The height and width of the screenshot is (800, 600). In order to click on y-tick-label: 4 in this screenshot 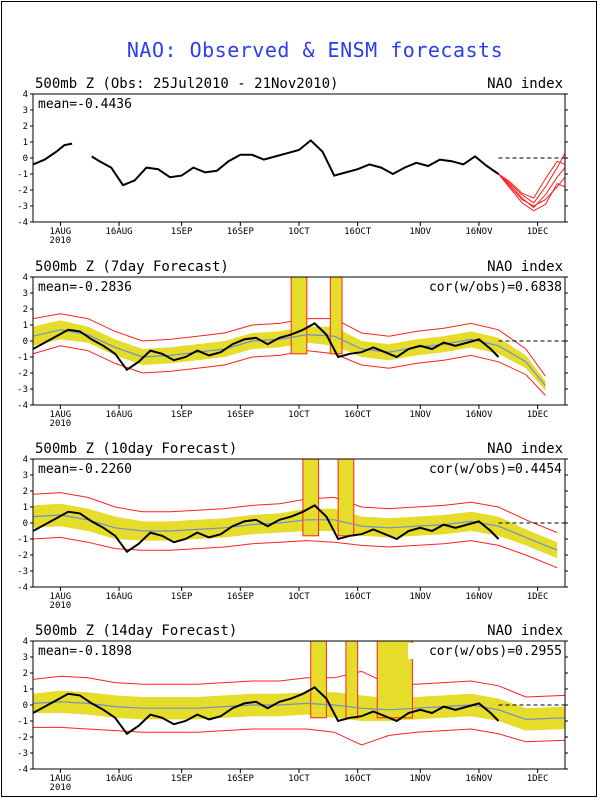, I will do `click(25, 278)`.